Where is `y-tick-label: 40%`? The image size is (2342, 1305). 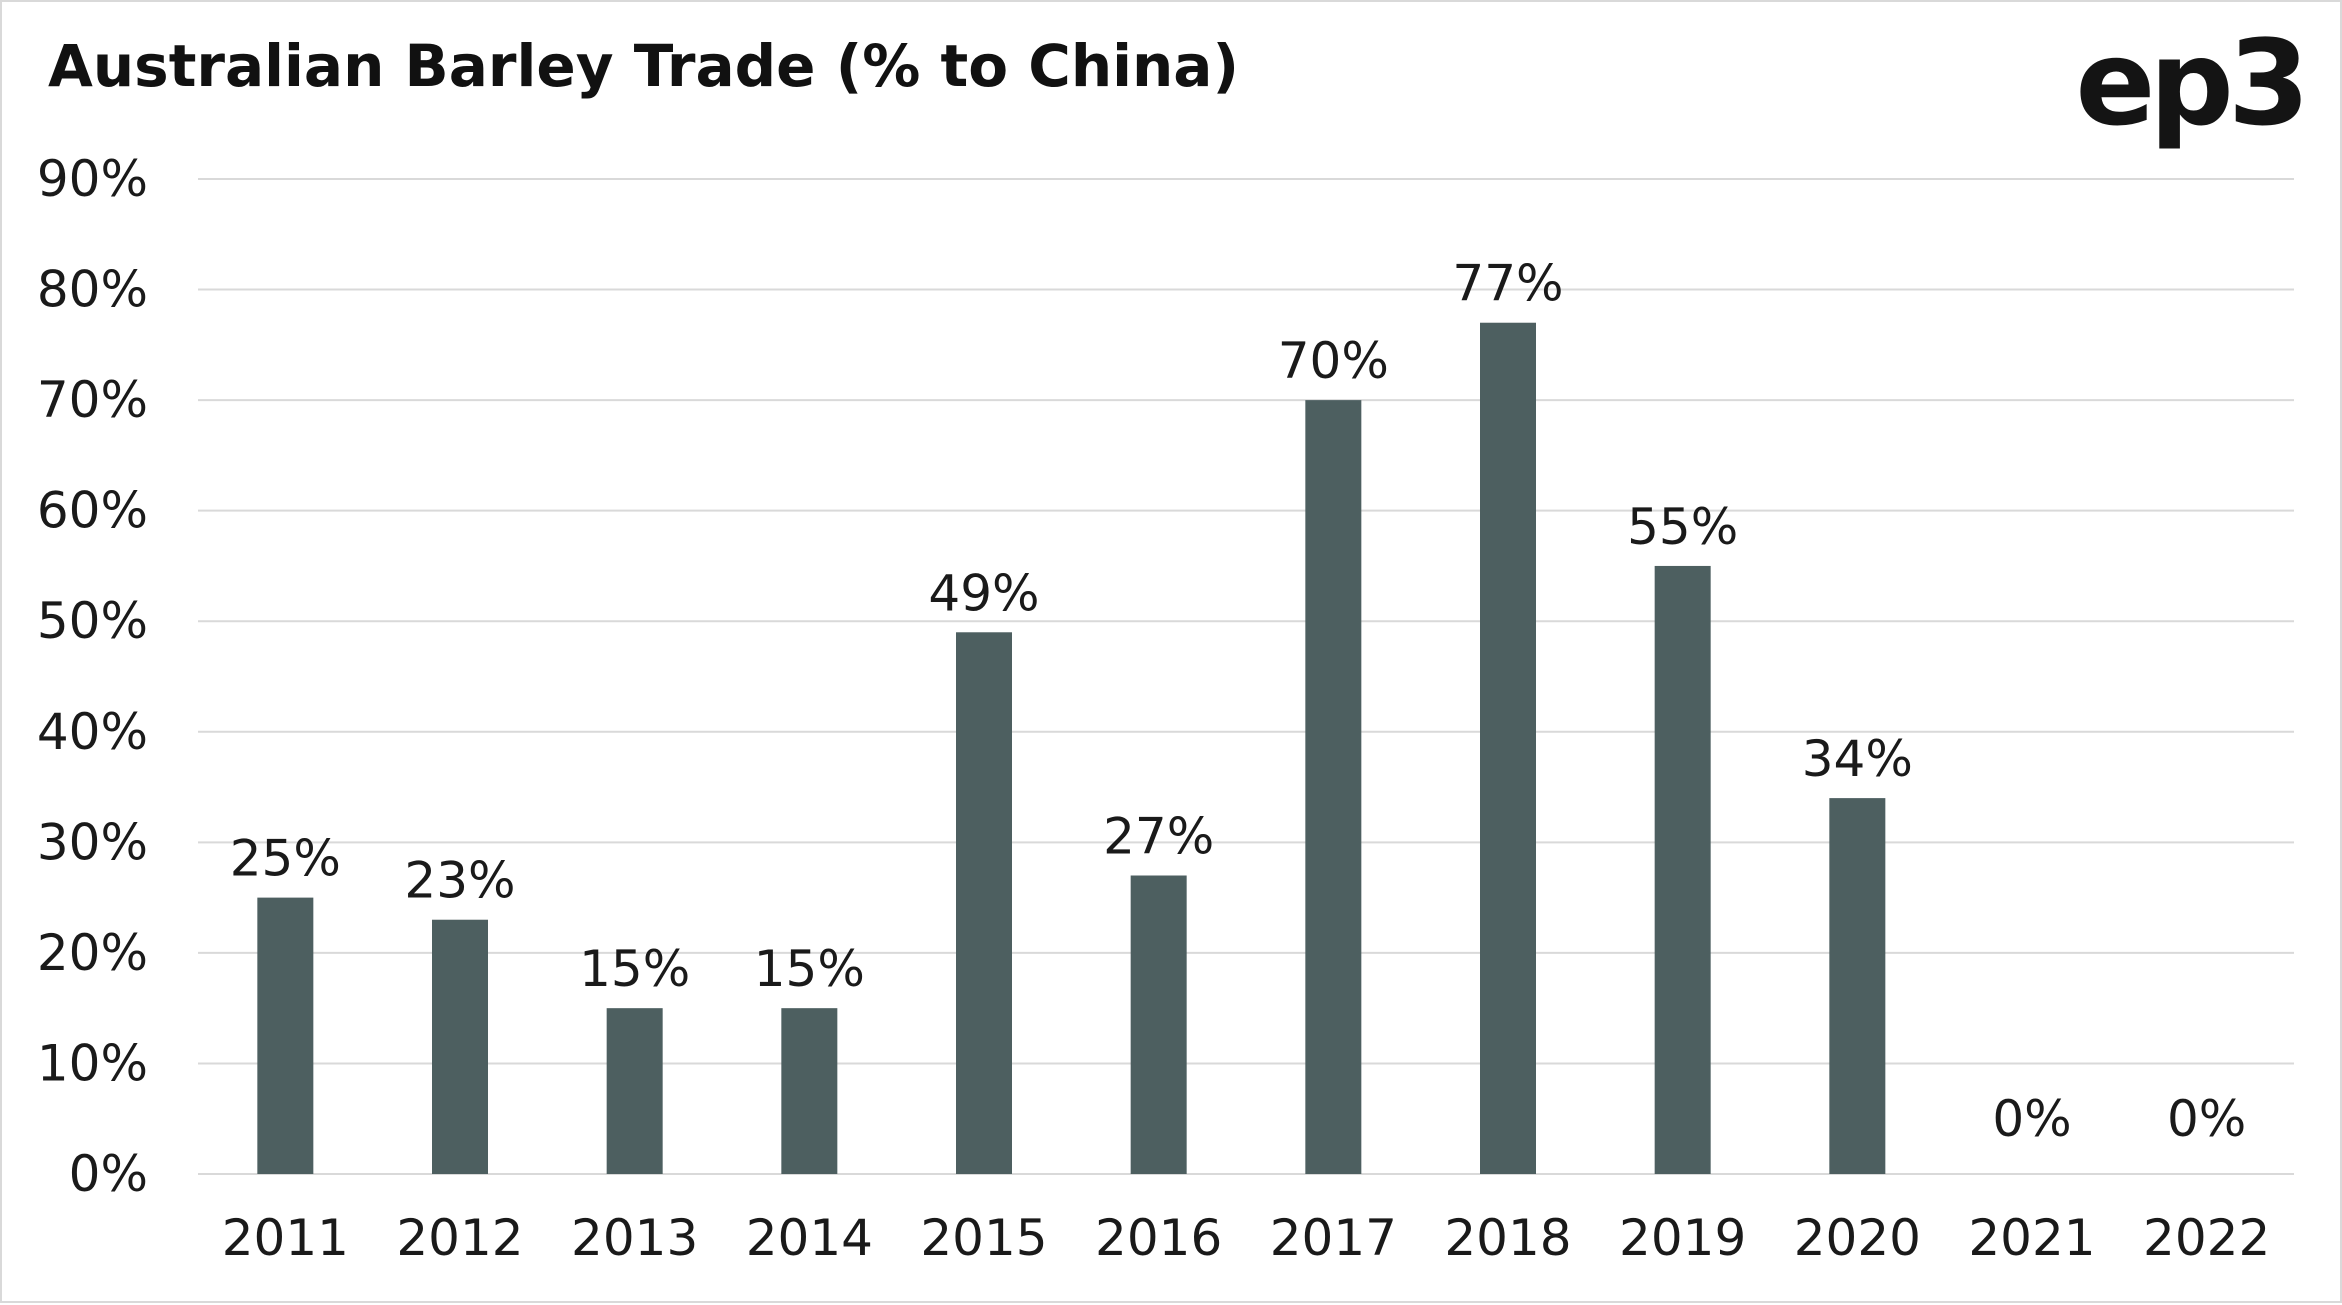 y-tick-label: 40% is located at coordinates (92, 732).